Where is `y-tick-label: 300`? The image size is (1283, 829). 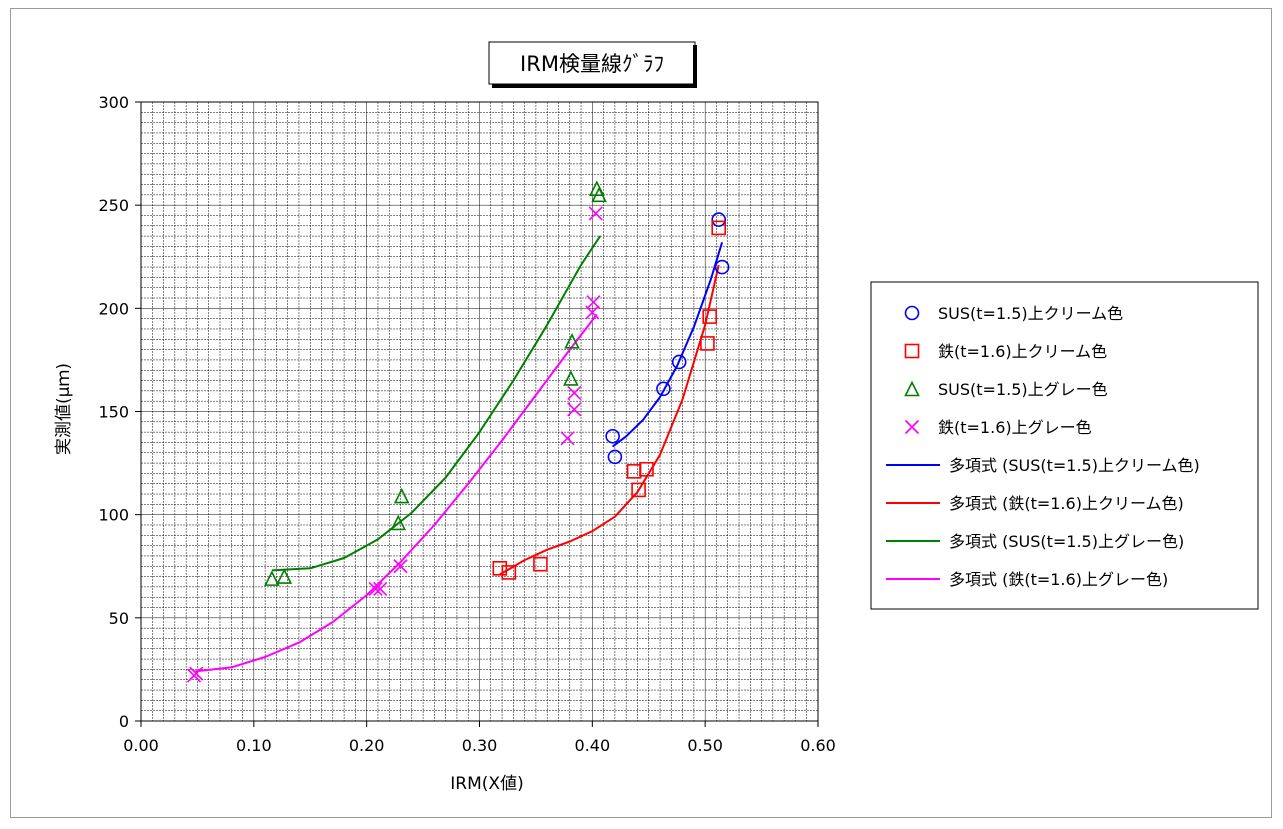
y-tick-label: 300 is located at coordinates (113, 102).